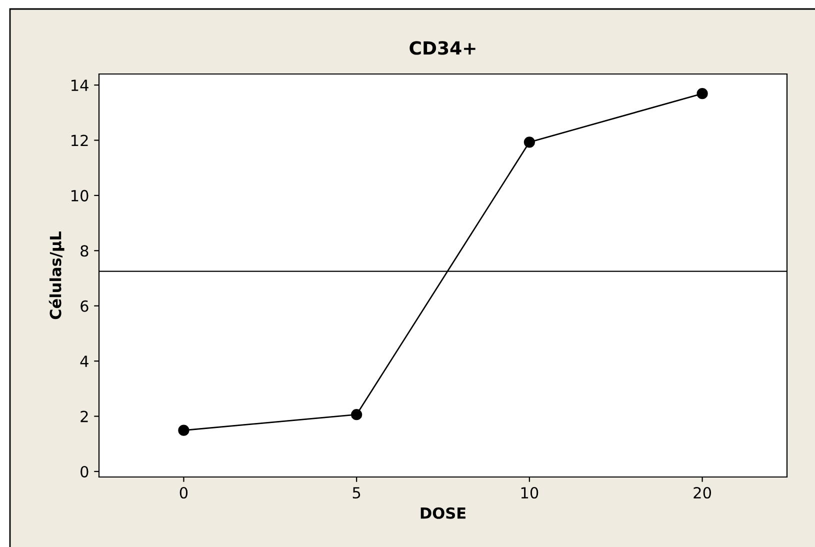 This screenshot has height=547, width=815. What do you see at coordinates (184, 492) in the screenshot?
I see `x-tick-label: 0` at bounding box center [184, 492].